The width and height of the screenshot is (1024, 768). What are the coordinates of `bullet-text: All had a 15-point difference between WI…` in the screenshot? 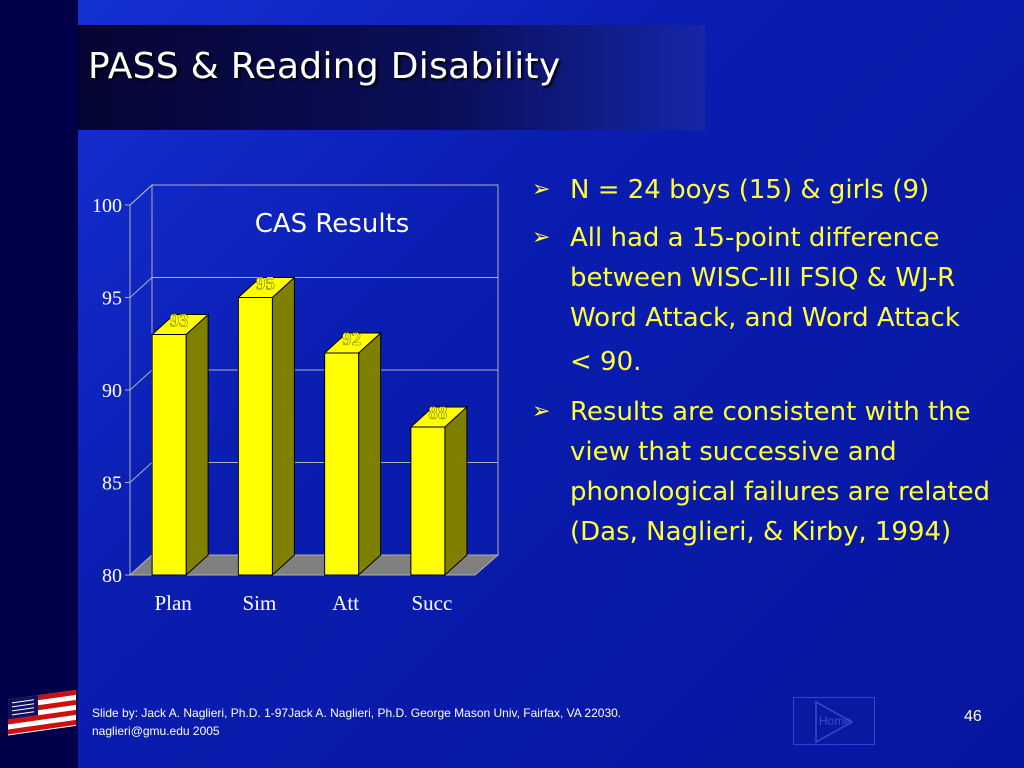 It's located at (765, 278).